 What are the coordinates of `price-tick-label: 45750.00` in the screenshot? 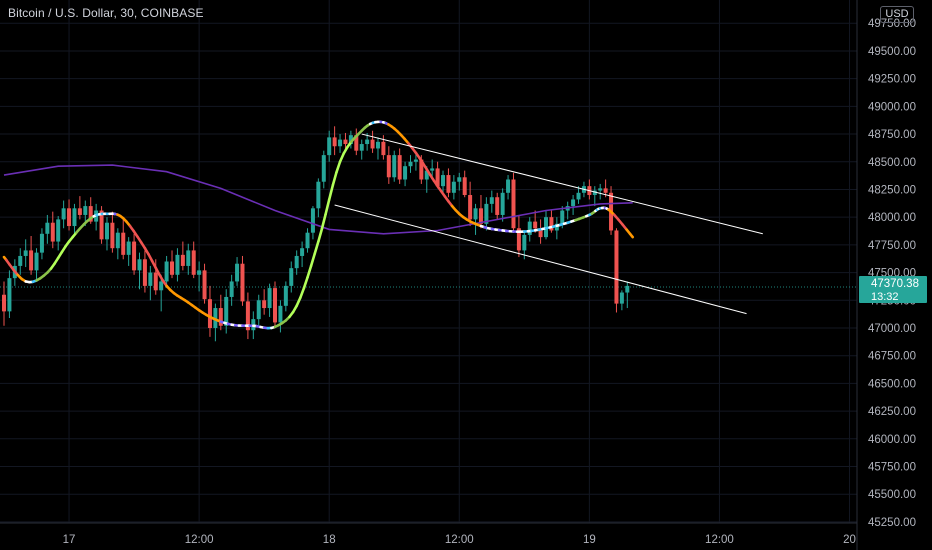 It's located at (892, 468).